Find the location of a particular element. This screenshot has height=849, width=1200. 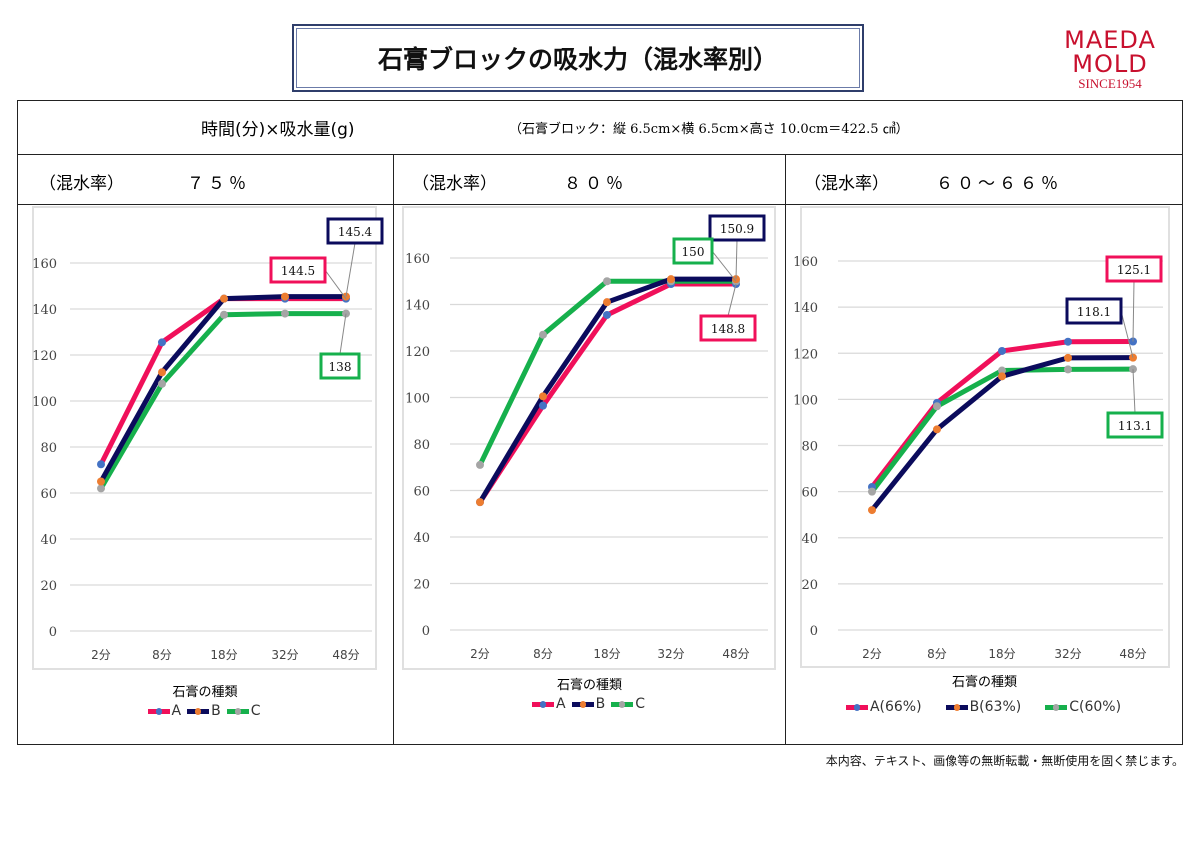

panel-header: （混水率） ６０～６６％ is located at coordinates (984, 180).